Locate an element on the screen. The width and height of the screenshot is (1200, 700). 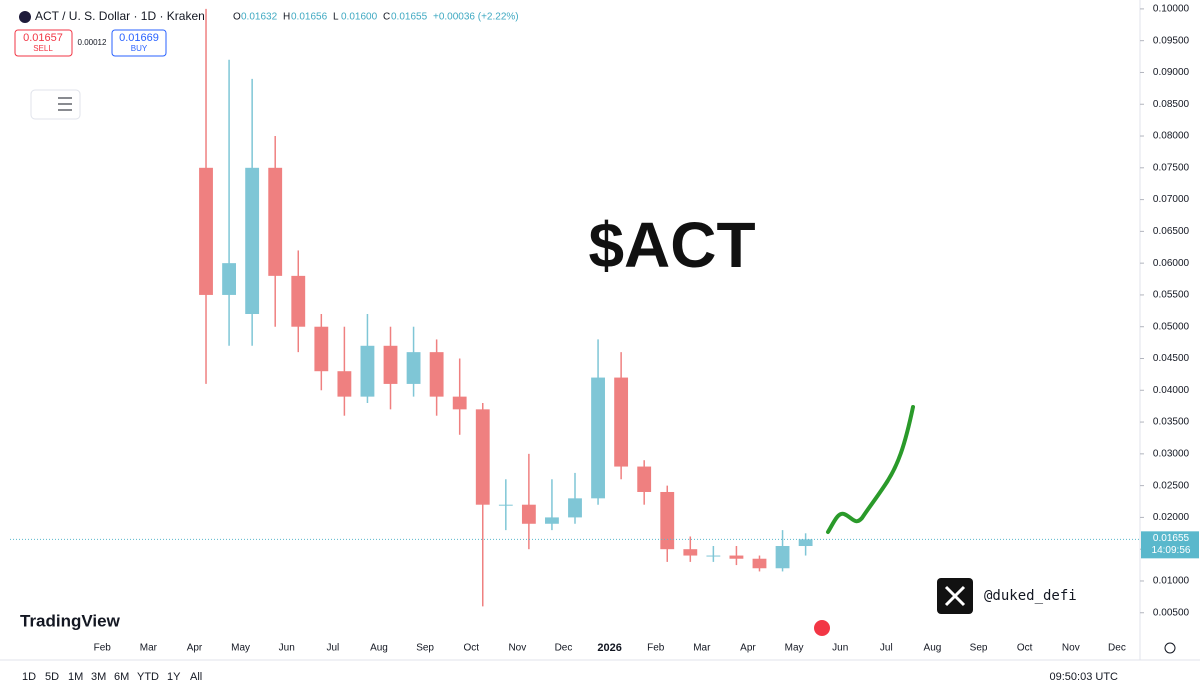
y-tick-label: 0.07000 is located at coordinates (1171, 199).